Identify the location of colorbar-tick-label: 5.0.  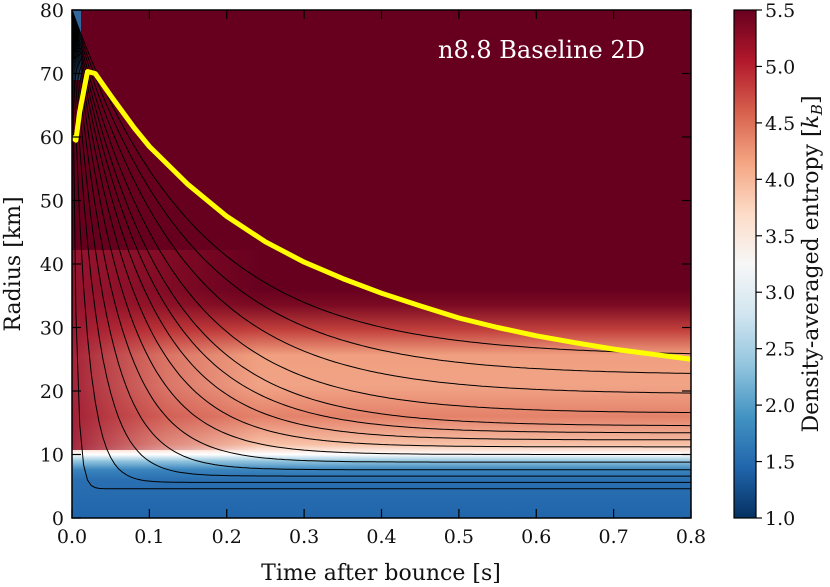
(780, 67).